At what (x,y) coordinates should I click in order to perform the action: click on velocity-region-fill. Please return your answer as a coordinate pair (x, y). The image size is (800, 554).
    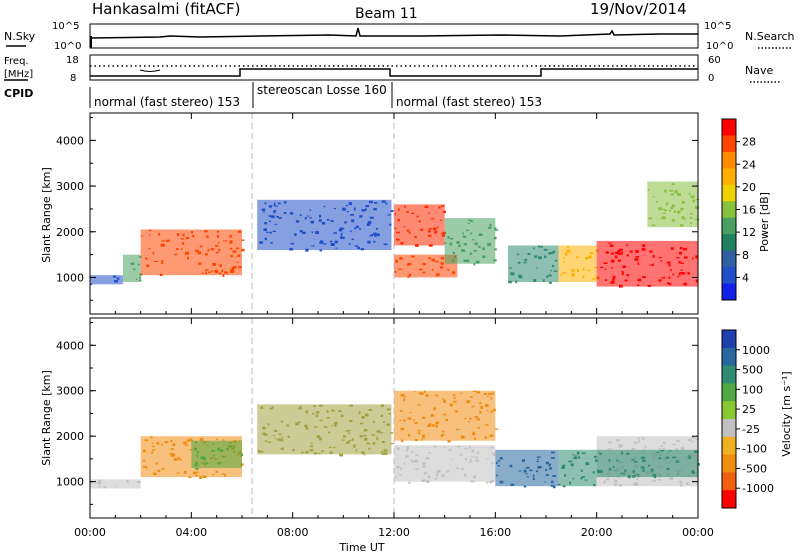
    Looking at the image, I should click on (445, 463).